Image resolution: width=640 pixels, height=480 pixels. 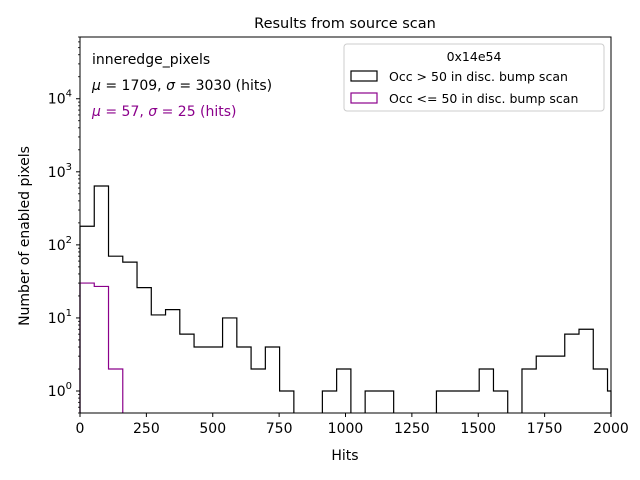 What do you see at coordinates (345, 24) in the screenshot?
I see `chart-title: Results from source scan` at bounding box center [345, 24].